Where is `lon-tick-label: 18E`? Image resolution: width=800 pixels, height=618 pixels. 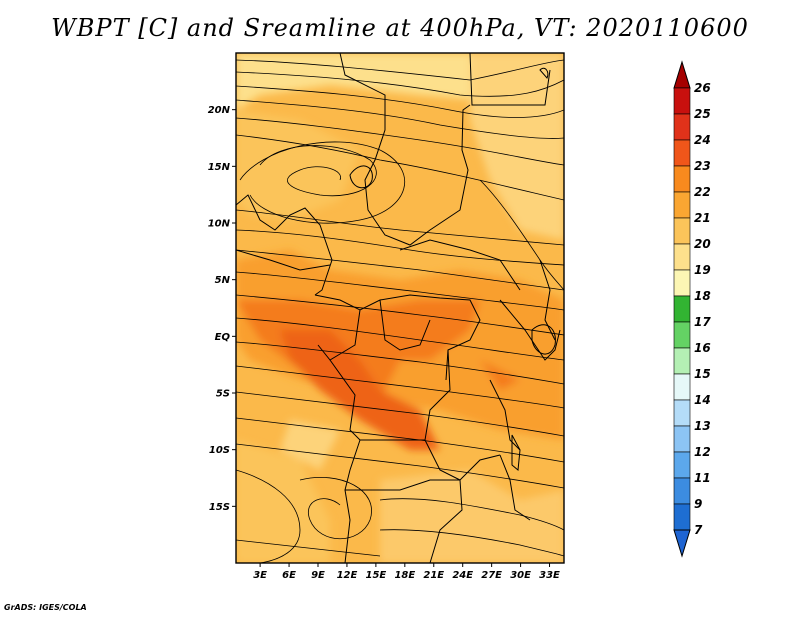 lon-tick-label: 18E is located at coordinates (404, 575).